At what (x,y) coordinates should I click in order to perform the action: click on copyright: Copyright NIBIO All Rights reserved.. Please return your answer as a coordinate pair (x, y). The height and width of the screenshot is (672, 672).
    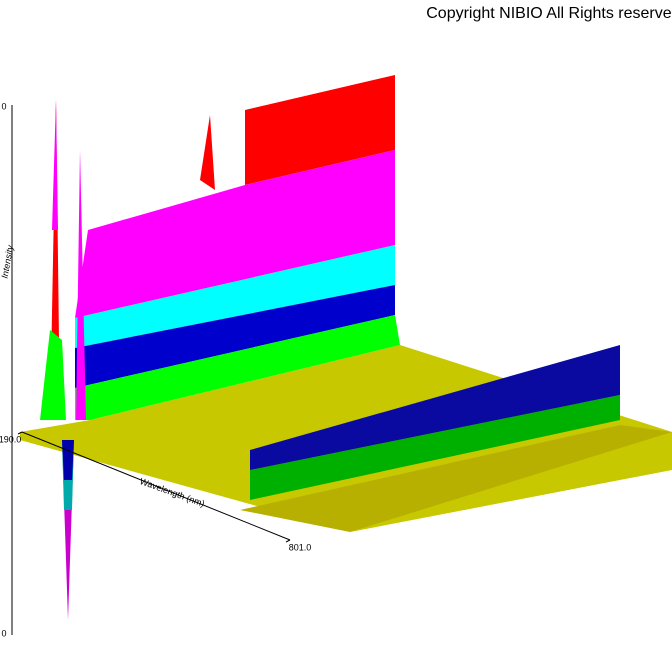
    Looking at the image, I should click on (549, 13).